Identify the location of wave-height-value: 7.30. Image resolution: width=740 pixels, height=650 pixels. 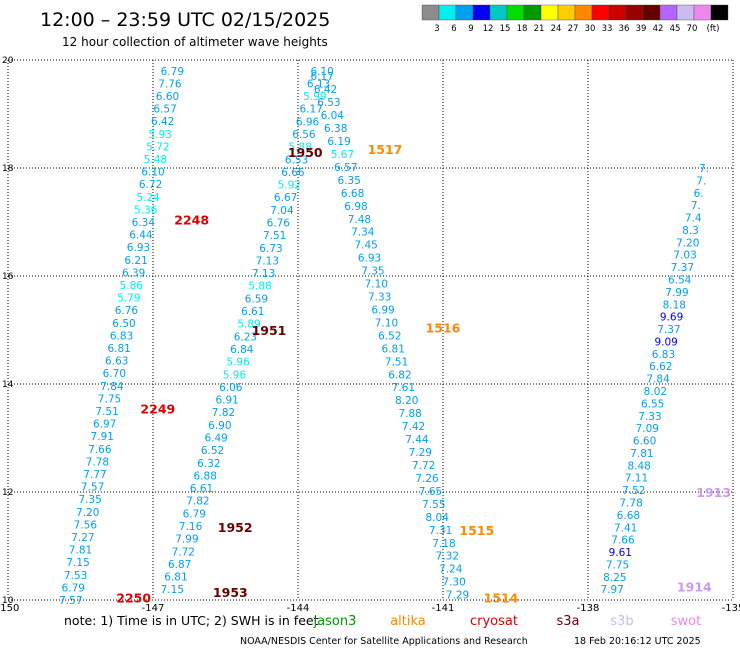
(453, 583).